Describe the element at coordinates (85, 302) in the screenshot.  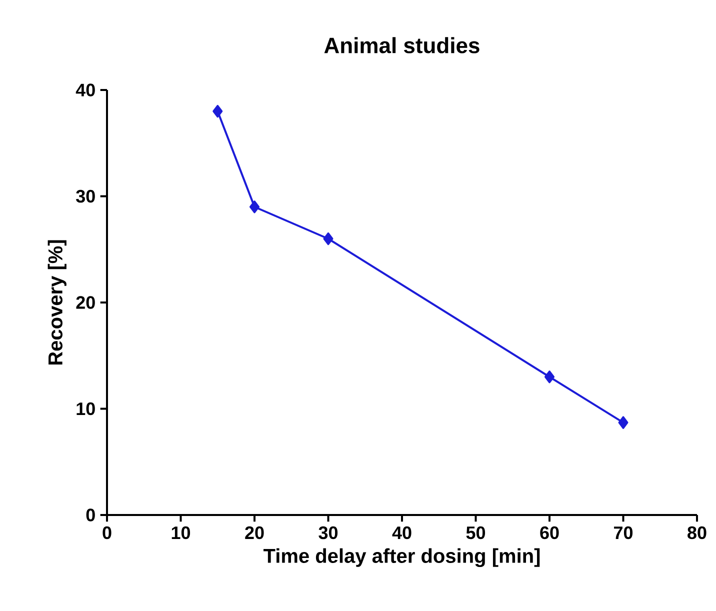
I see `y-tick-label: 20` at that location.